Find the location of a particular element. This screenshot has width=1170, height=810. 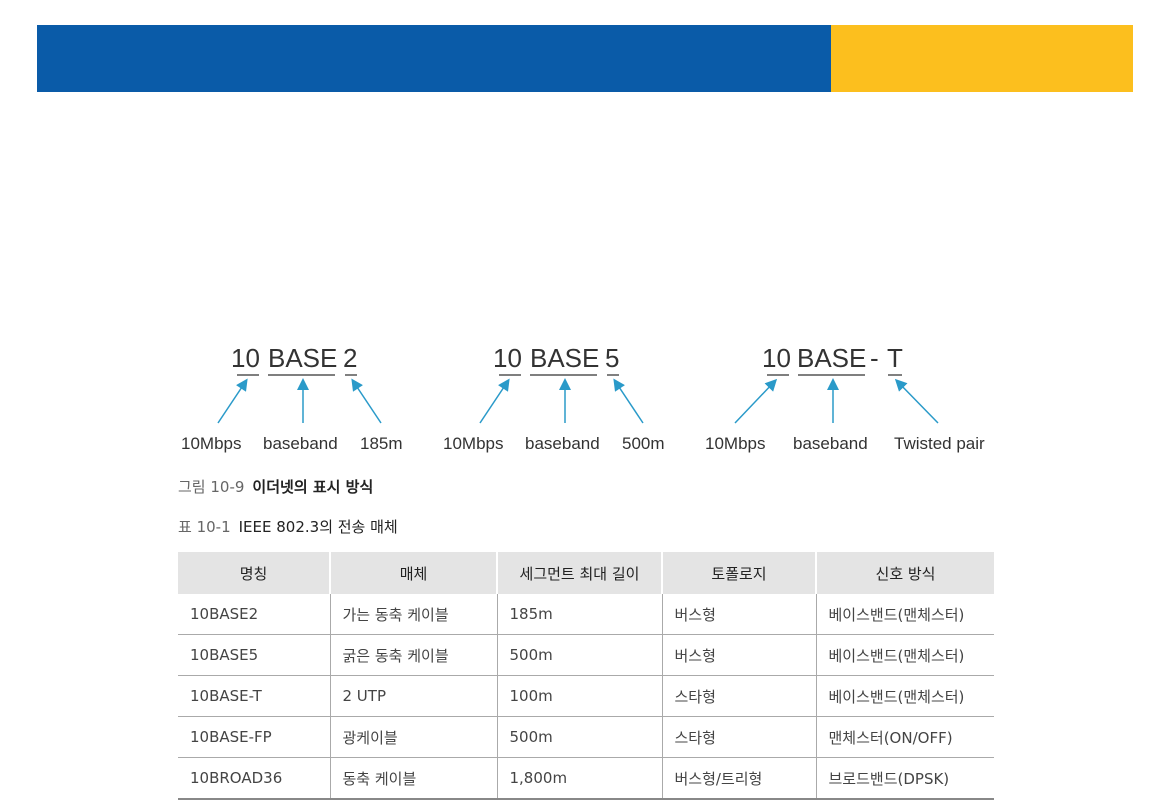

notation-10base-t: 10 BASE - T 10Mbps baseband Twisted pair is located at coordinates (845, 398).